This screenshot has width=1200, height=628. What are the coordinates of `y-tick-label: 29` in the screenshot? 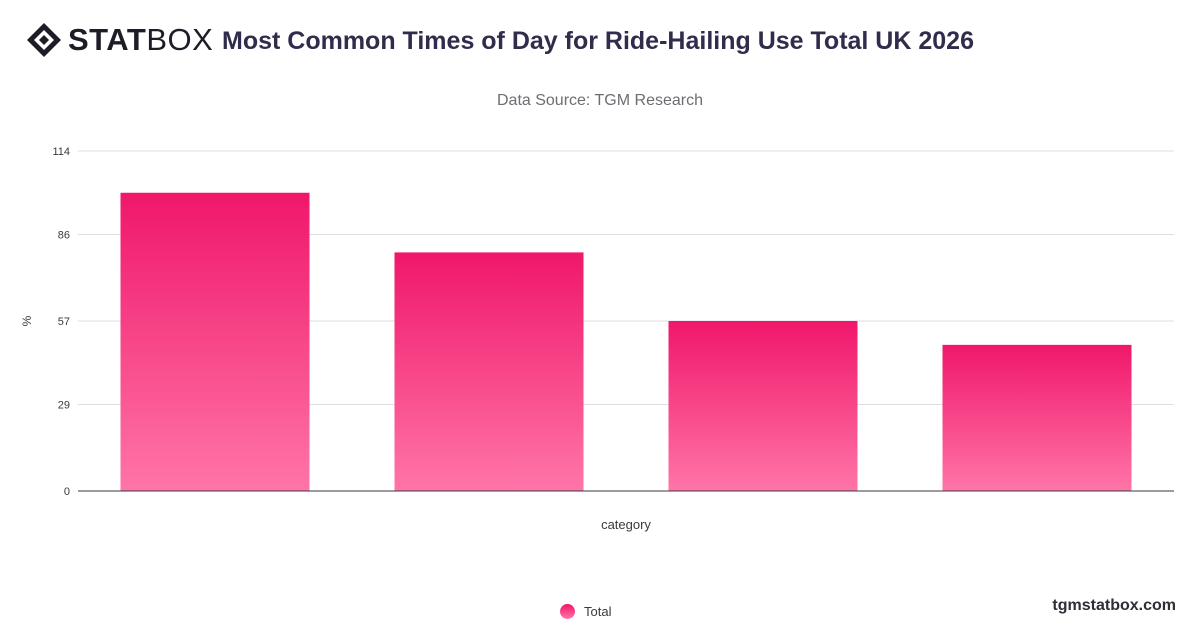 It's located at (64, 406).